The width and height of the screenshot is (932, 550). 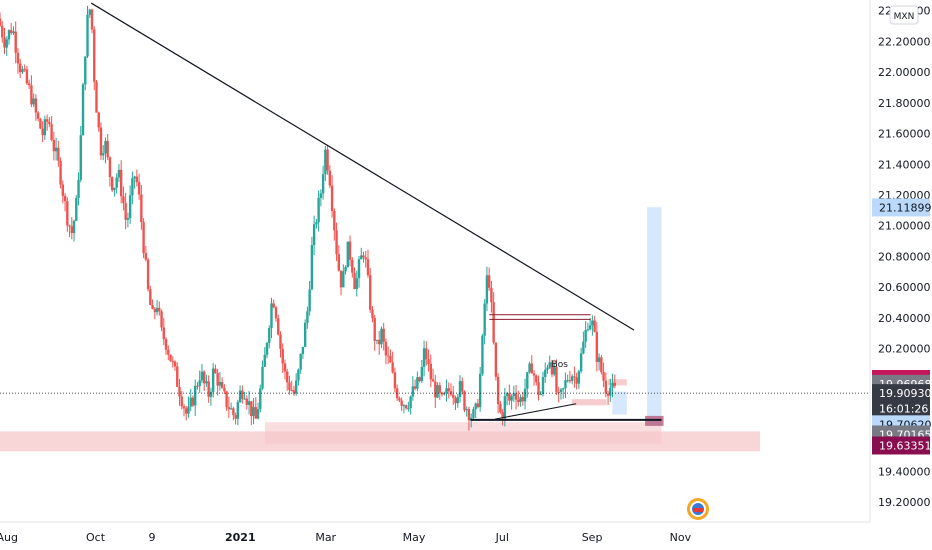 What do you see at coordinates (698, 509) in the screenshot?
I see `flag-icon` at bounding box center [698, 509].